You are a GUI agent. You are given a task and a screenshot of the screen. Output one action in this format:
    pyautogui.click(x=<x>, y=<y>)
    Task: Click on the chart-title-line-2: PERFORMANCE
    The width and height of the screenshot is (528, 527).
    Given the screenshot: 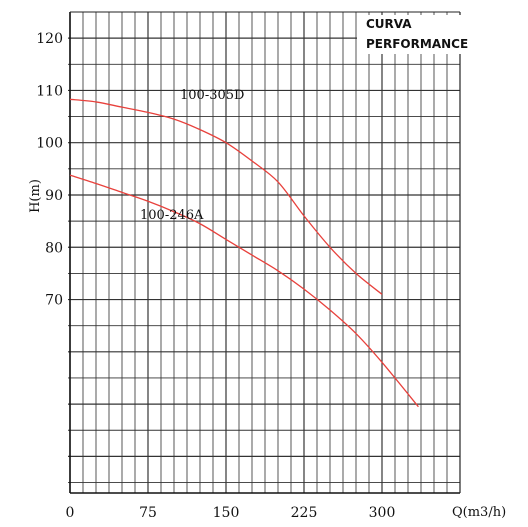 What is the action you would take?
    pyautogui.click(x=417, y=44)
    